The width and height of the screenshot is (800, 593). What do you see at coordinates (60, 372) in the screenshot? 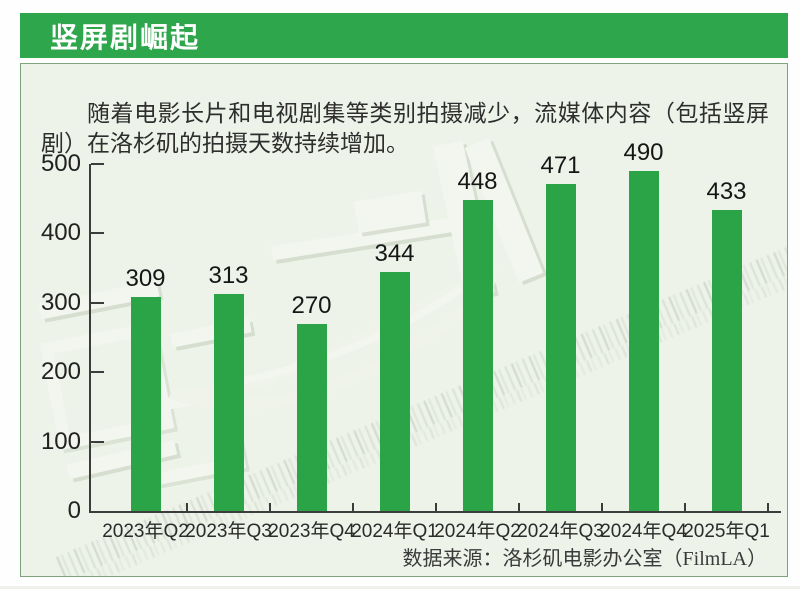
I see `y-axis-label: 200` at bounding box center [60, 372].